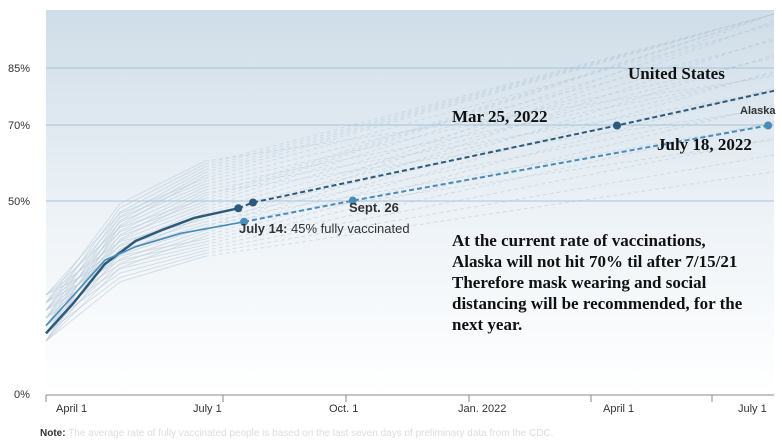 Image resolution: width=782 pixels, height=443 pixels. Describe the element at coordinates (704, 144) in the screenshot. I see `label-alaska-target-date: July 18, 2022` at that location.